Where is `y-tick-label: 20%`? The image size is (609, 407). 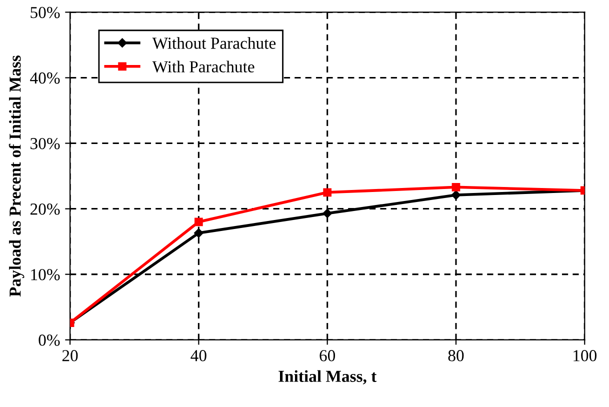
y-tick-label: 20% is located at coordinates (45, 209).